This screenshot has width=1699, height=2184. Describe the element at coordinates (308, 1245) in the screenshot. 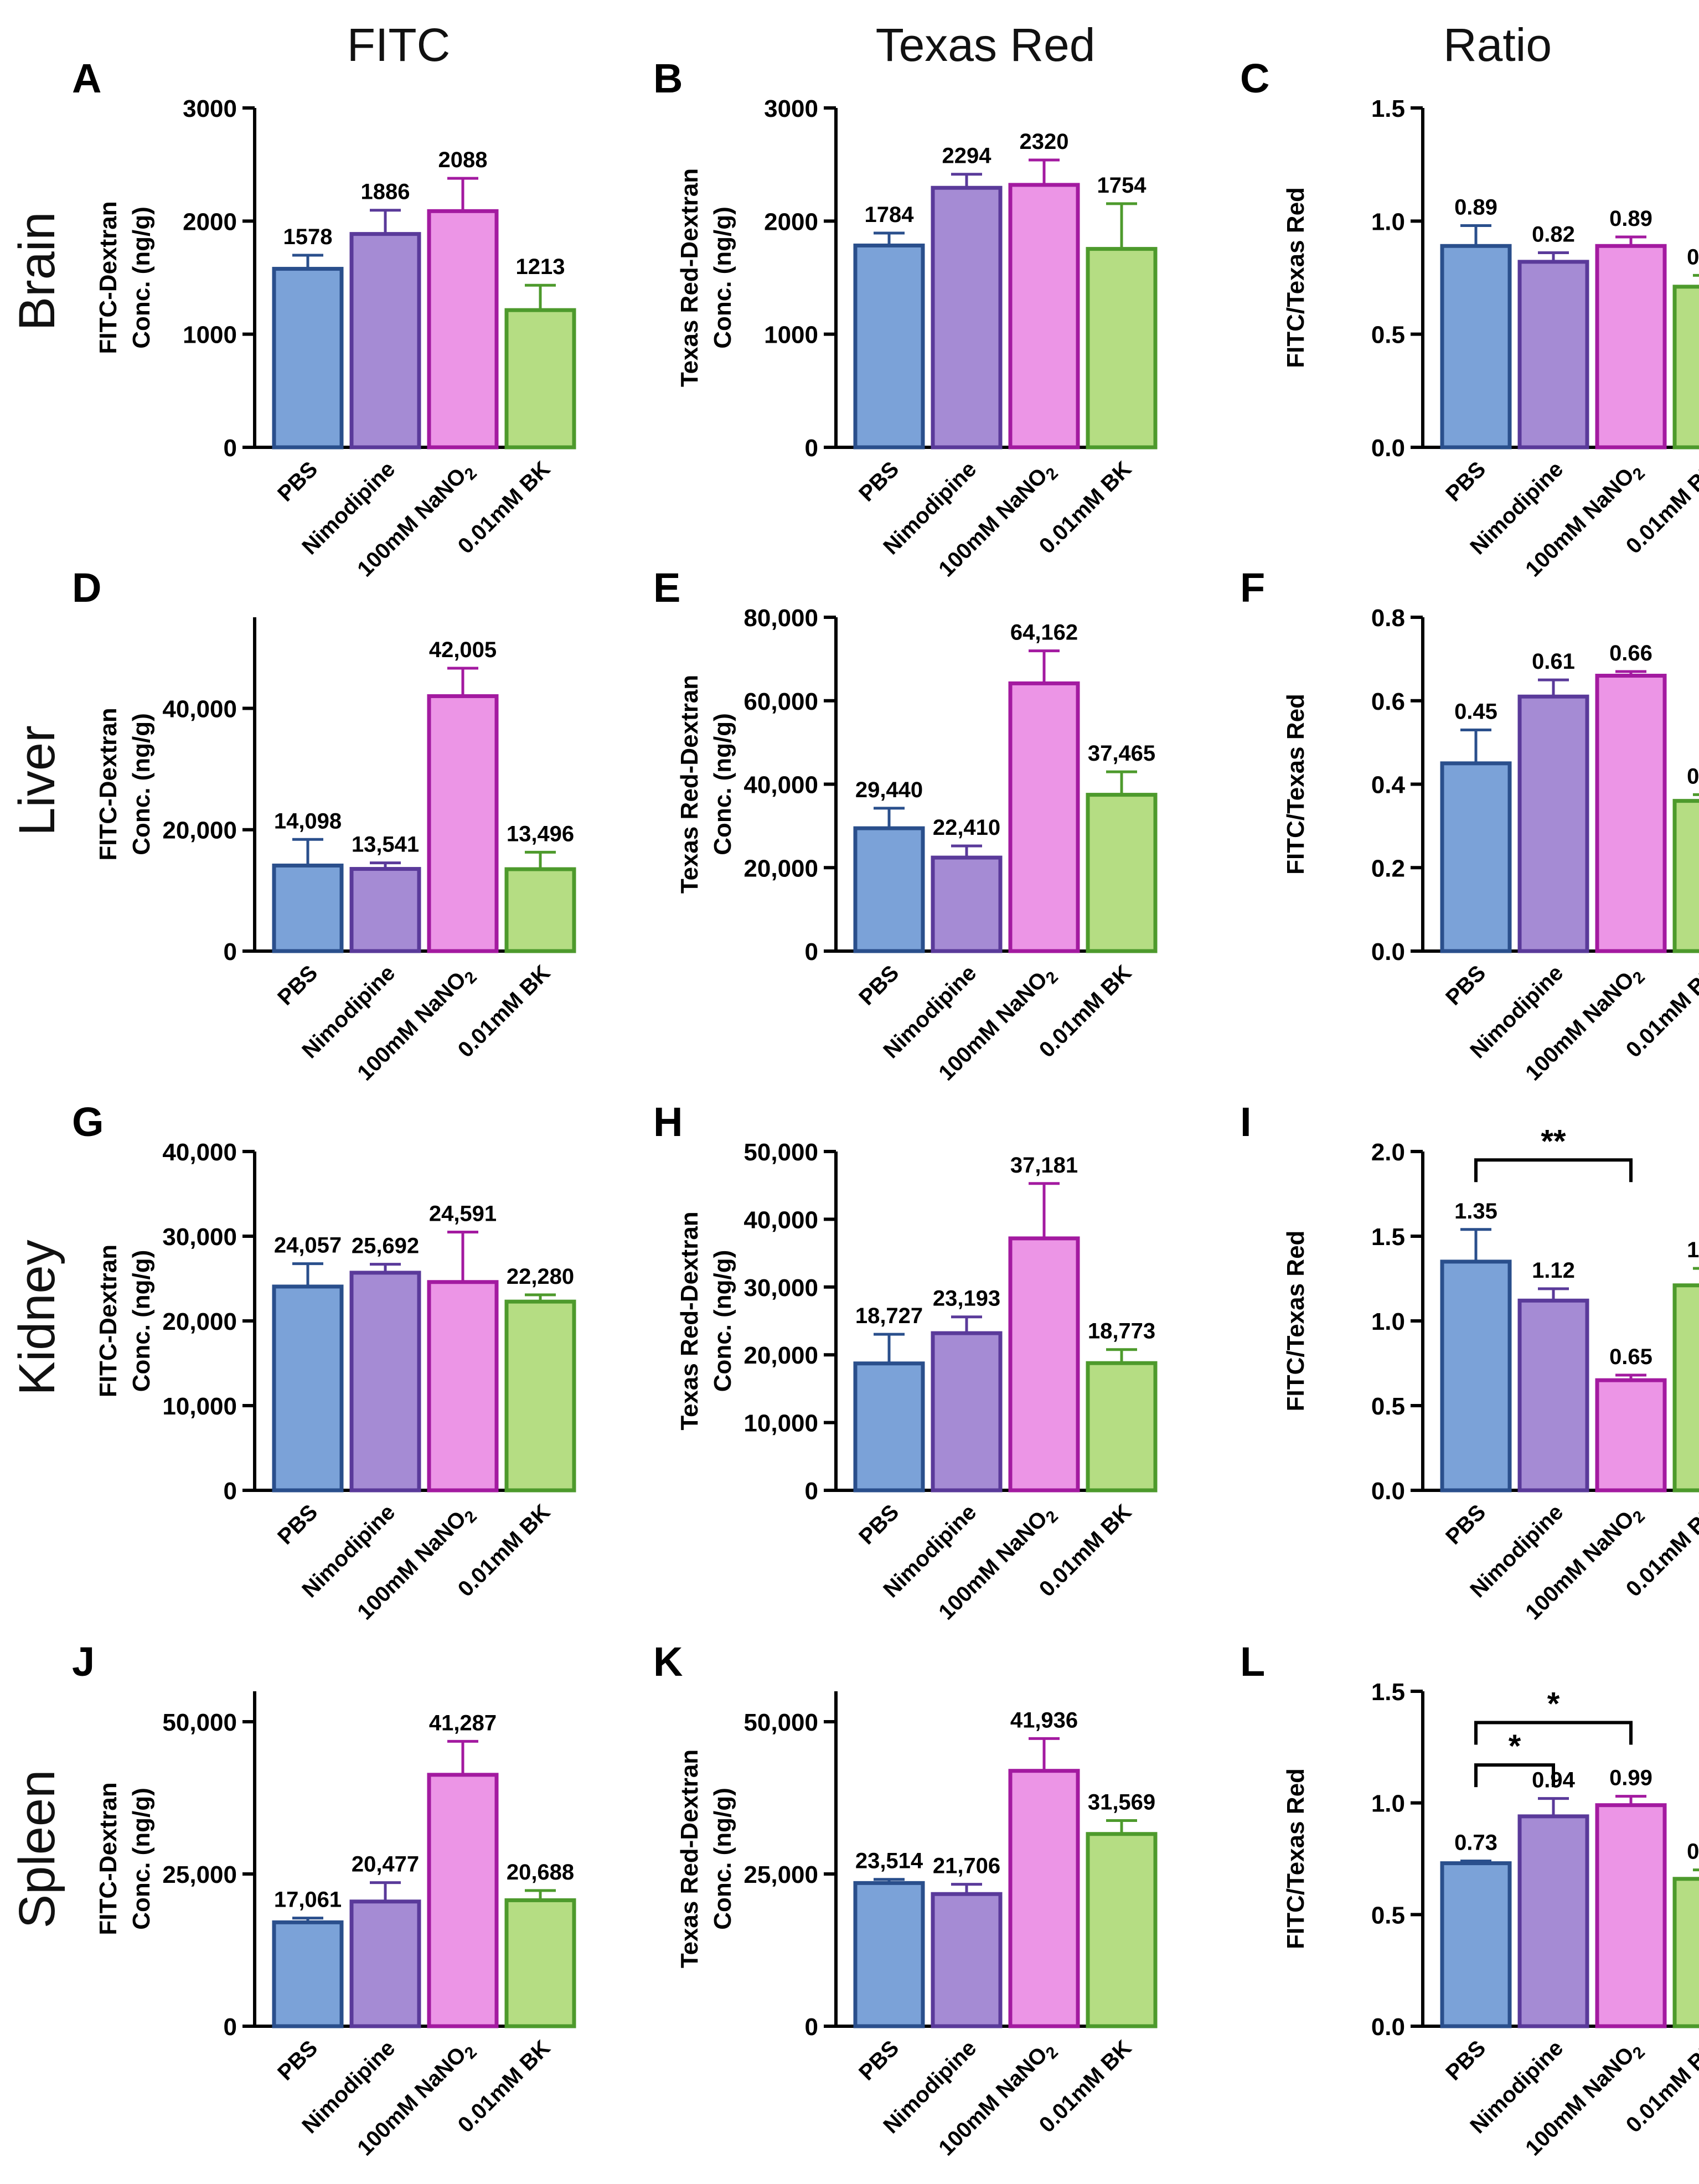

I see `data-label-g-0: 24,057` at that location.